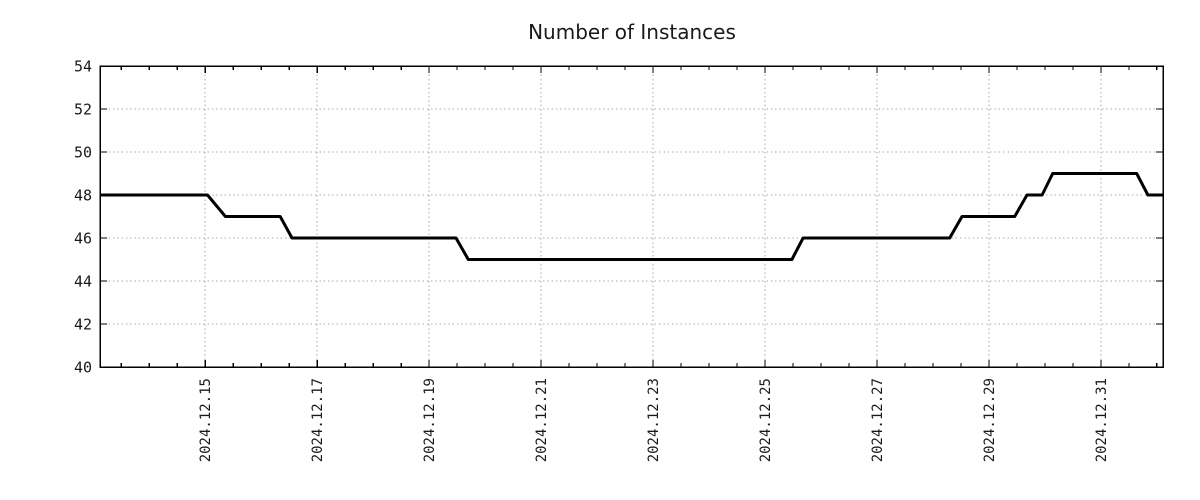 The image size is (1200, 500). I want to click on y-tick-label: 48, so click(83, 195).